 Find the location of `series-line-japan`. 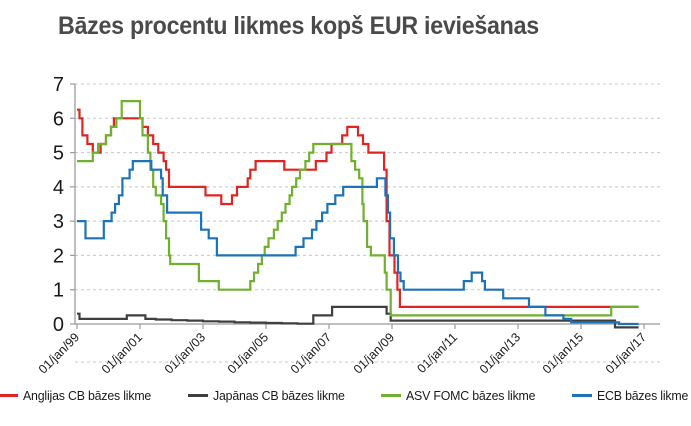

series-line-japan is located at coordinates (358, 317).